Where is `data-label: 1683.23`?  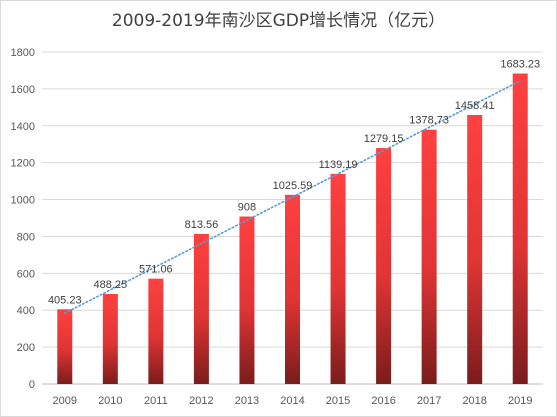 data-label: 1683.23 is located at coordinates (520, 65).